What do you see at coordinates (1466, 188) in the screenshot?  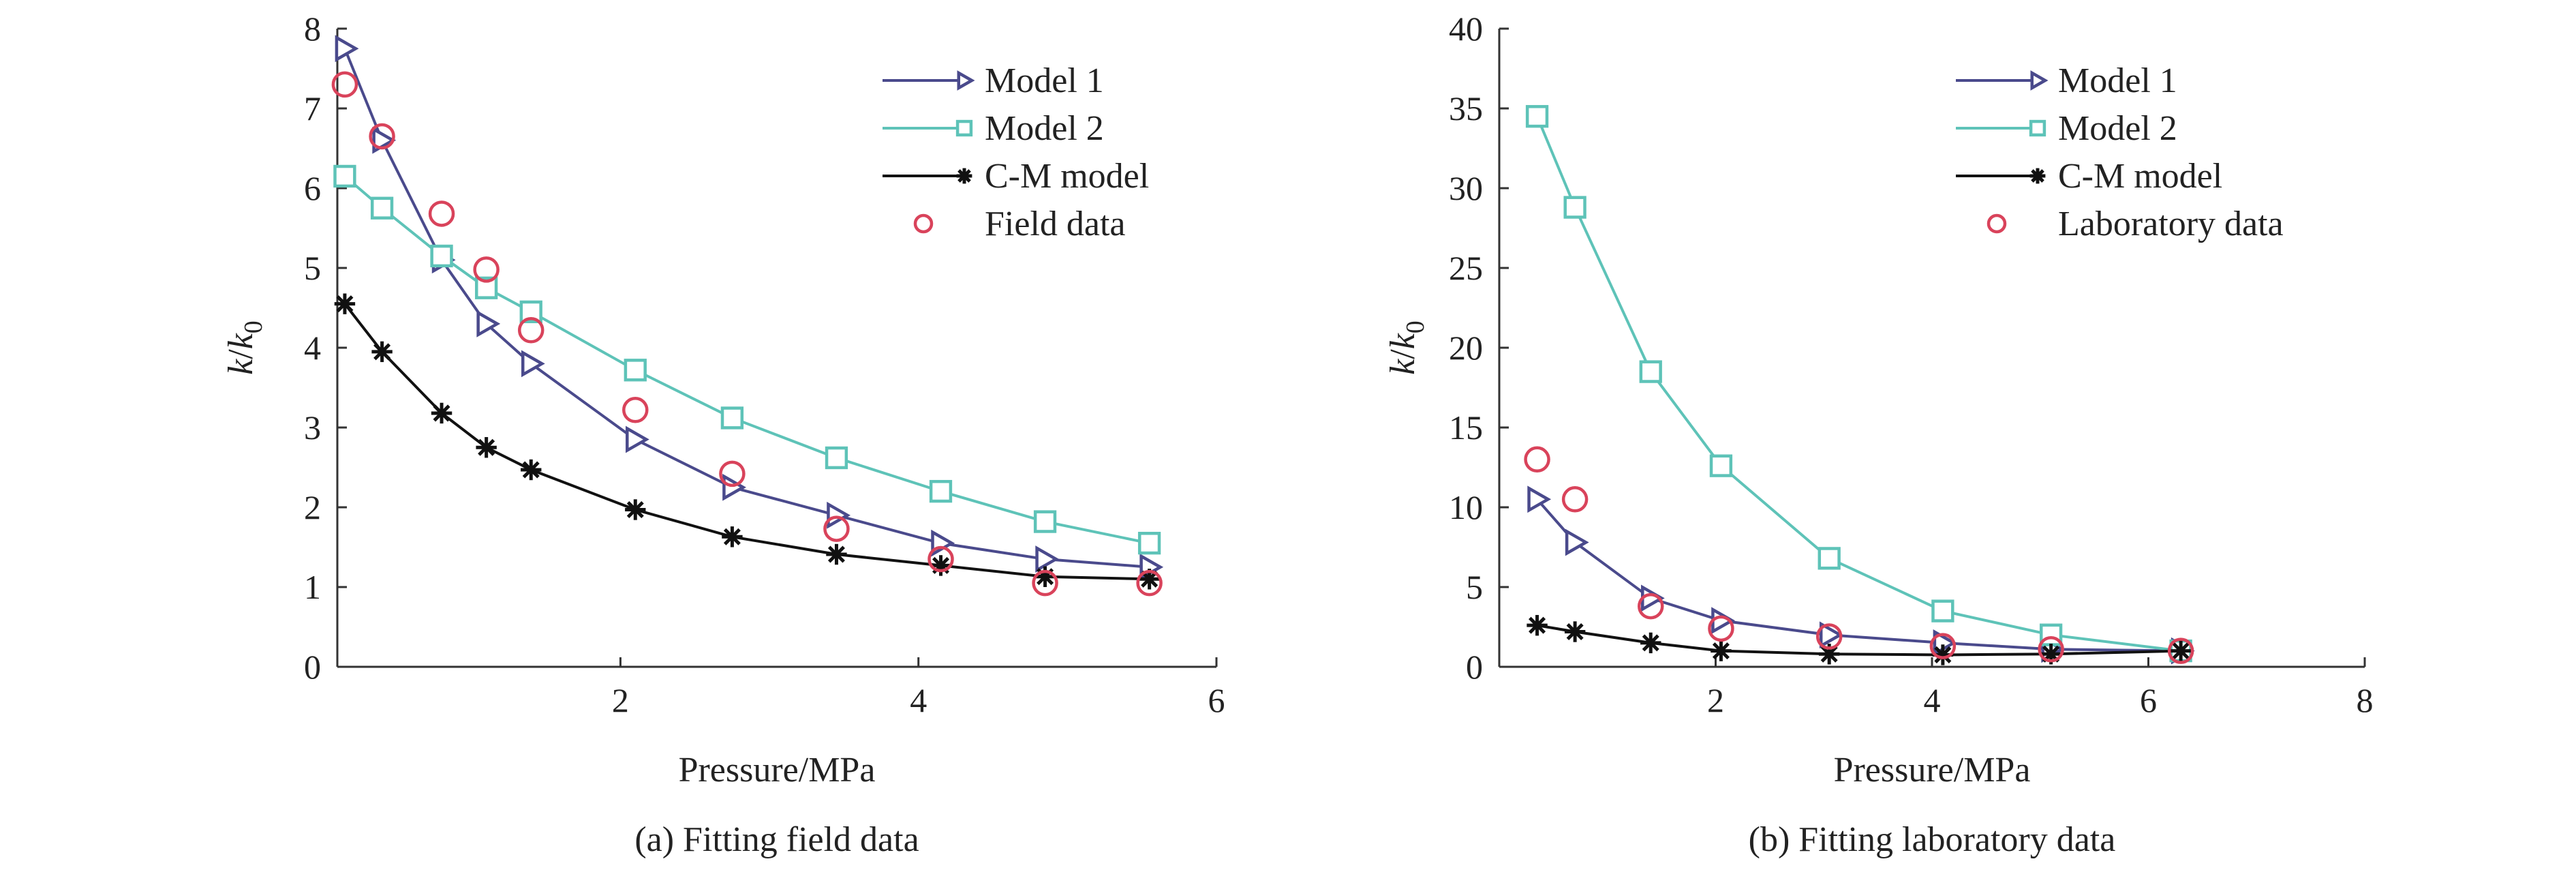 I see `y-tick-label: 30` at bounding box center [1466, 188].